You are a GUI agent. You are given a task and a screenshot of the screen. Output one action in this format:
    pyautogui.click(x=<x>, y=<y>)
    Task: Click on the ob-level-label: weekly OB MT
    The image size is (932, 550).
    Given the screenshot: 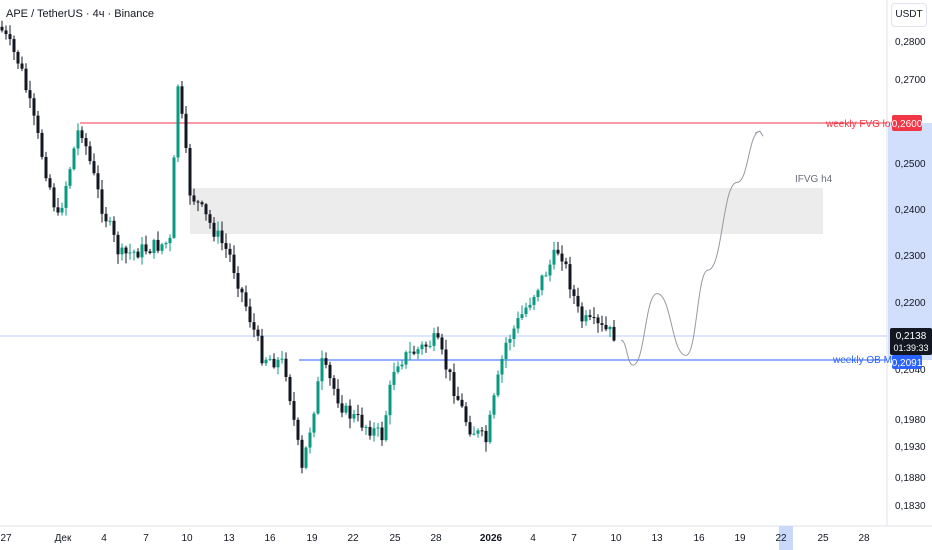 What is the action you would take?
    pyautogui.click(x=865, y=360)
    